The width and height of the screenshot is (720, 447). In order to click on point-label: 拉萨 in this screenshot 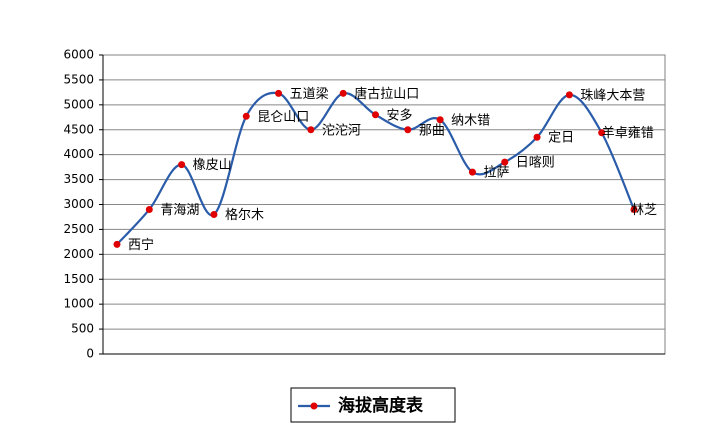, I will do `click(496, 173)`.